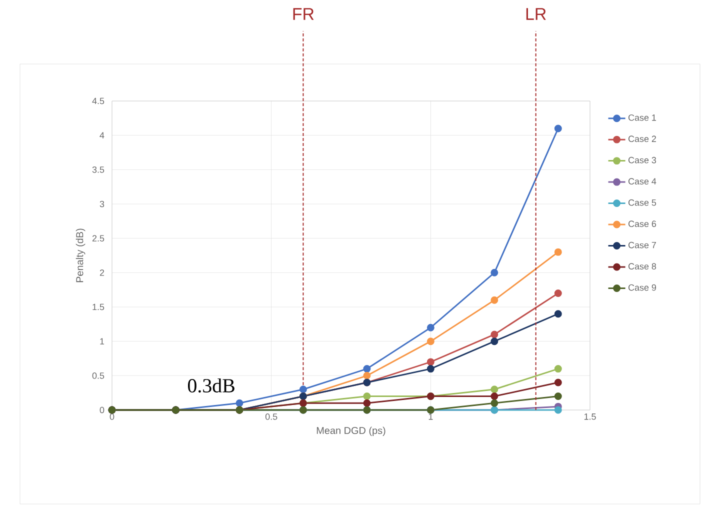 This screenshot has width=719, height=516. I want to click on y-axis-title: Penalty (dB), so click(81, 255).